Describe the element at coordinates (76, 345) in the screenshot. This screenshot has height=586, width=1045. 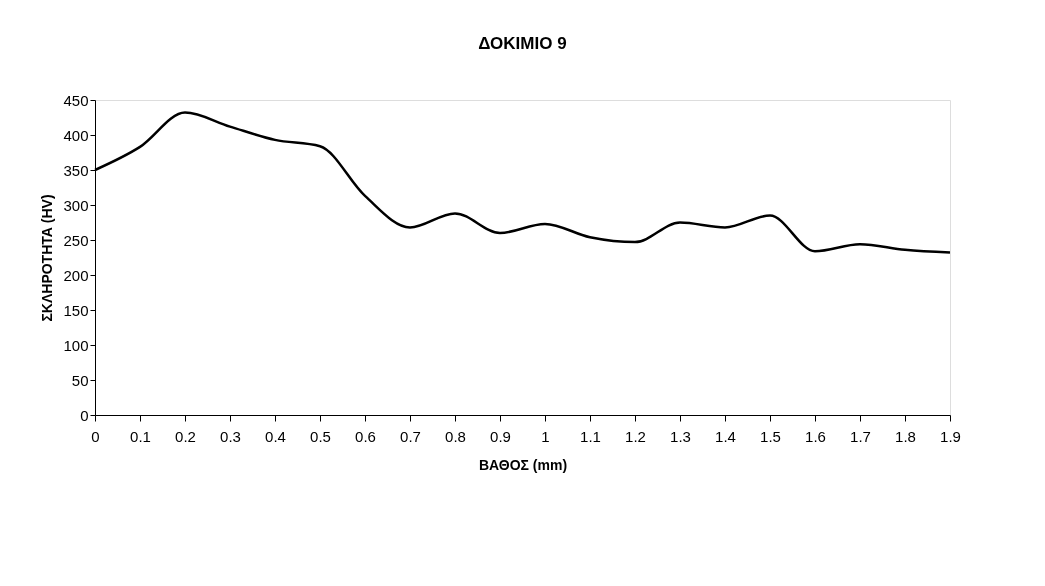
I see `y-tick-label: 100` at that location.